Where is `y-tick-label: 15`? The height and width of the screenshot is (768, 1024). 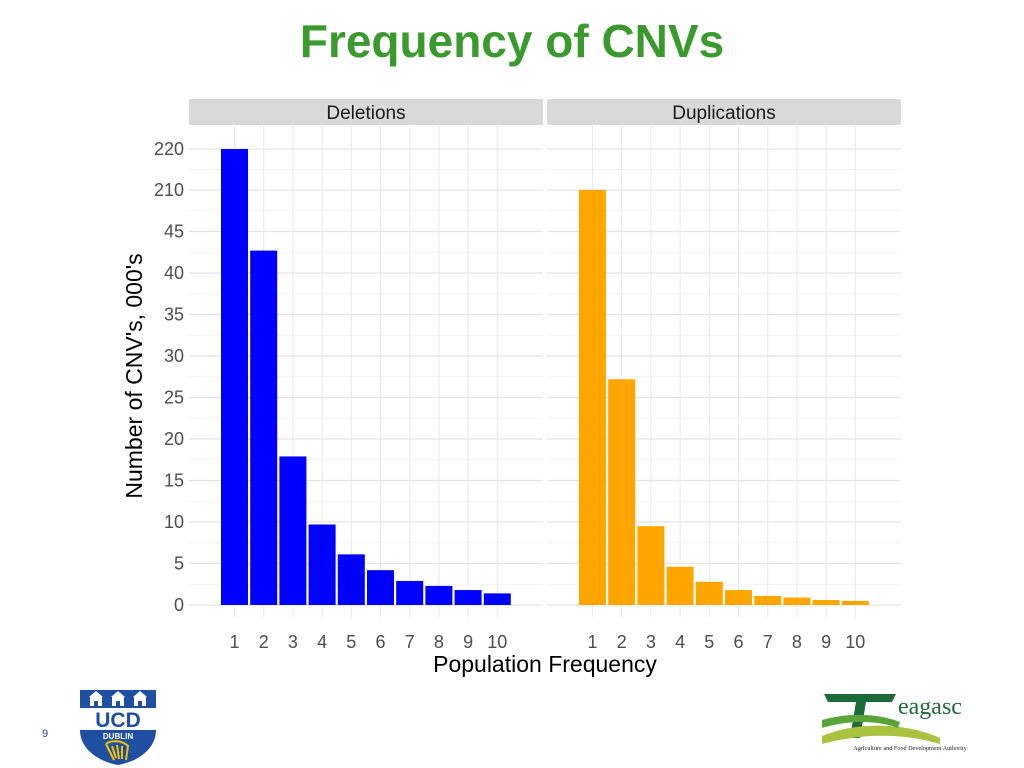
y-tick-label: 15 is located at coordinates (174, 481).